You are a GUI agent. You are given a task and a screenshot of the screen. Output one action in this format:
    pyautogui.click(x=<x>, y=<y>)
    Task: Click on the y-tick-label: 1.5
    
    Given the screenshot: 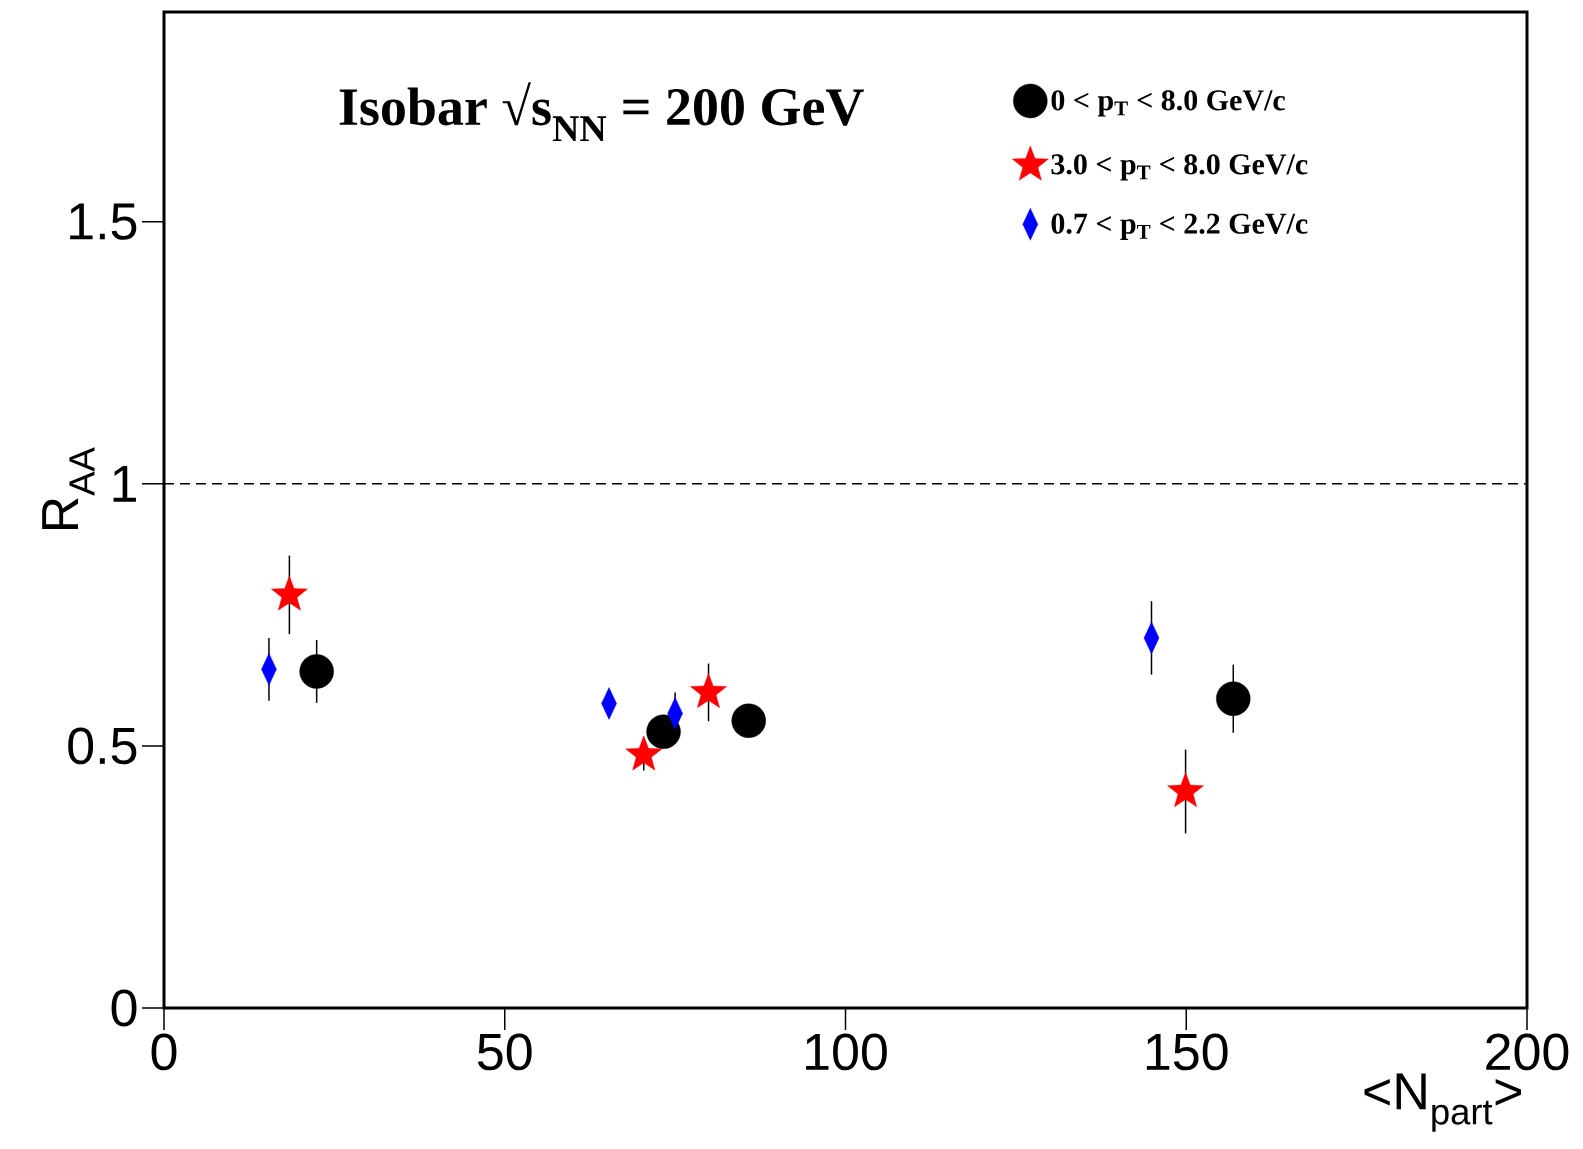 What is the action you would take?
    pyautogui.click(x=103, y=221)
    